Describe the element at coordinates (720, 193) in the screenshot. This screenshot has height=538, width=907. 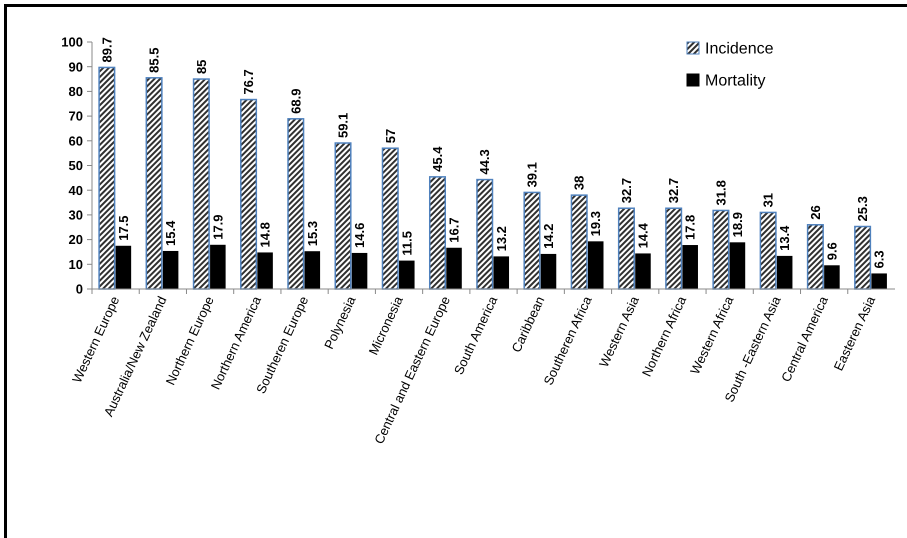
I see `data-label: 31.8` at that location.